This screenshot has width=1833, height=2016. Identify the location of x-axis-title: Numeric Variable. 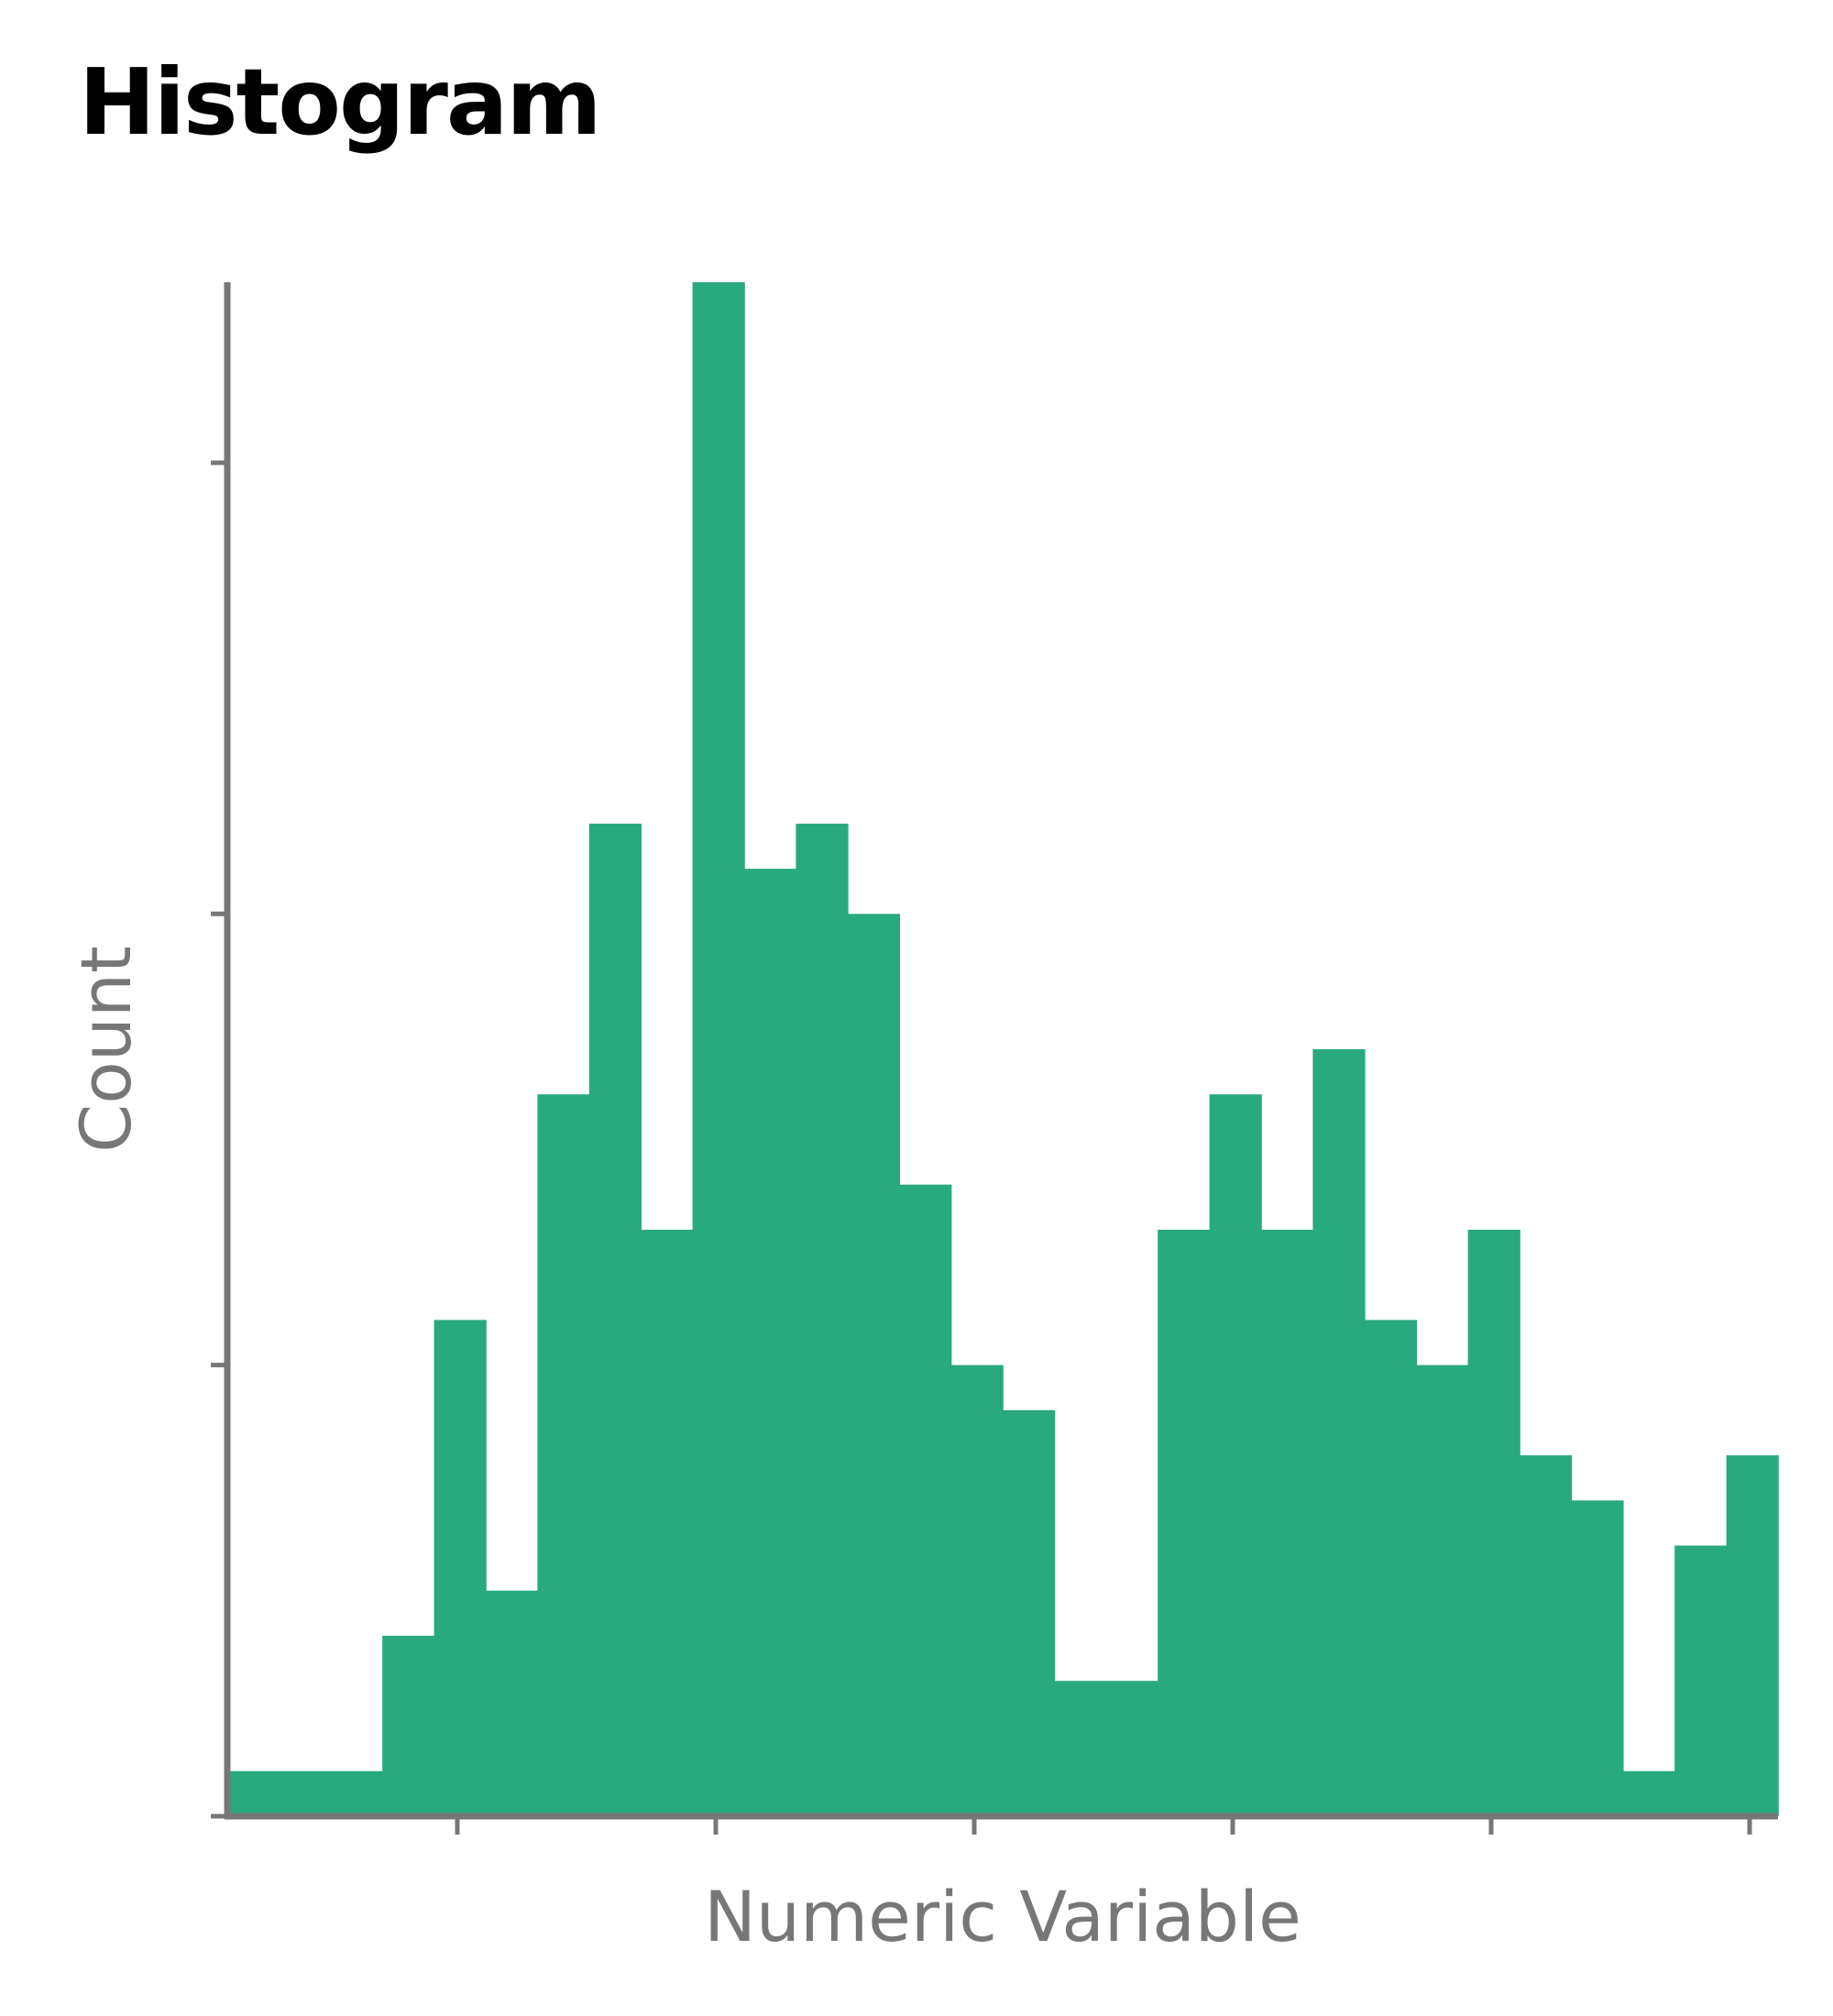
(1002, 1916).